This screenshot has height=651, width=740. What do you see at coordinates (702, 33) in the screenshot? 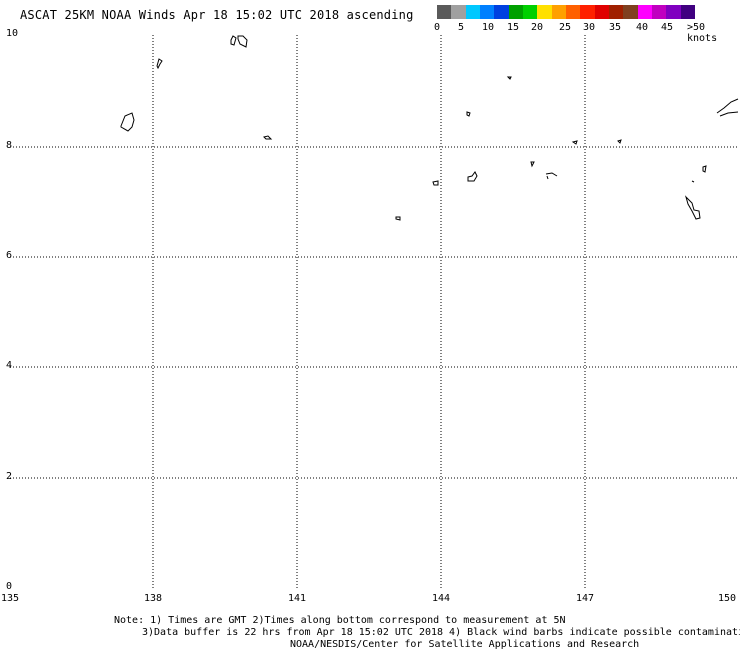
I see `legend-label-50-knots: >50 knots` at bounding box center [702, 33].